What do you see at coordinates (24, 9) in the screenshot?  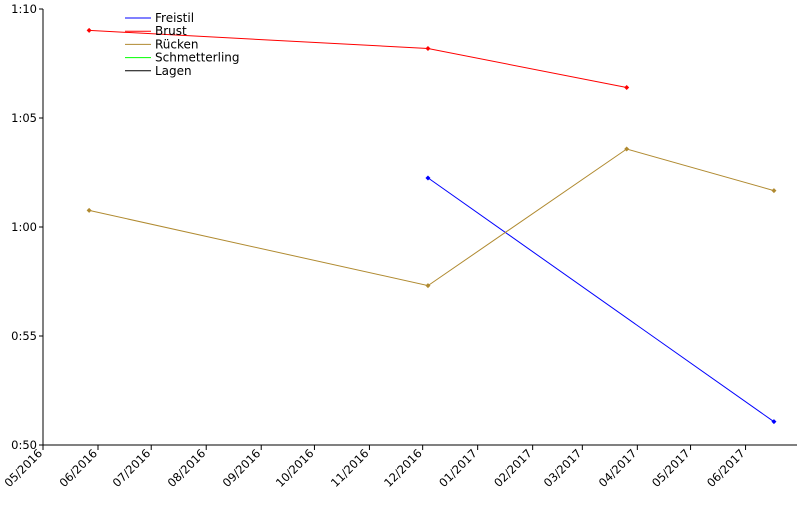 I see `y-tick-label: 1:10` at bounding box center [24, 9].